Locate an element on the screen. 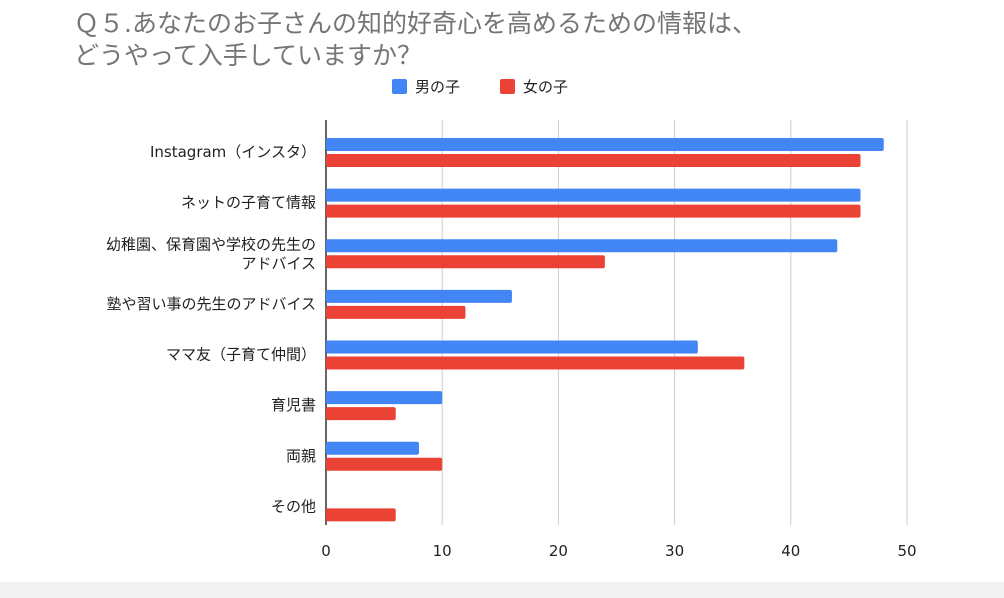  legend-swatch-boys is located at coordinates (399, 86).